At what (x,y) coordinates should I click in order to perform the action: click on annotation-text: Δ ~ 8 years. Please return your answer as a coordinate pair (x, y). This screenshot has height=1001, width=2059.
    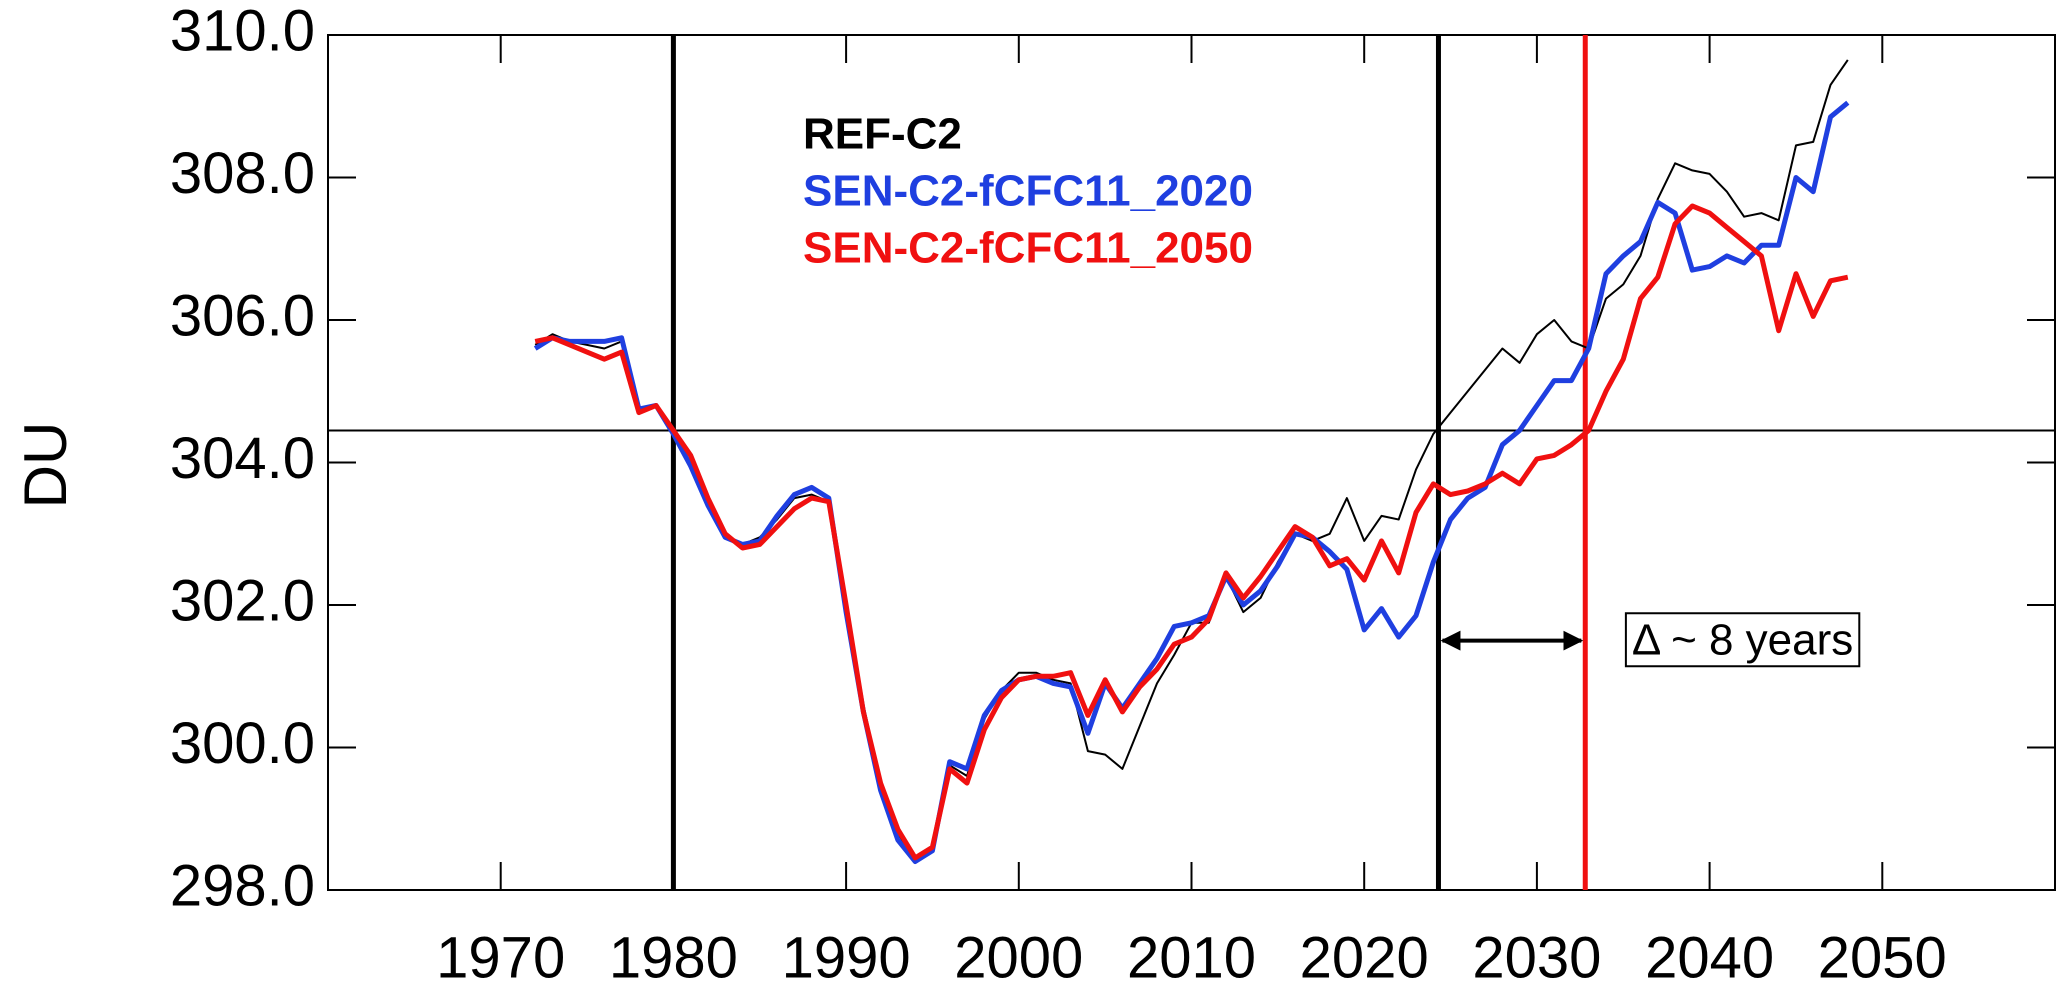
    Looking at the image, I should click on (1742, 639).